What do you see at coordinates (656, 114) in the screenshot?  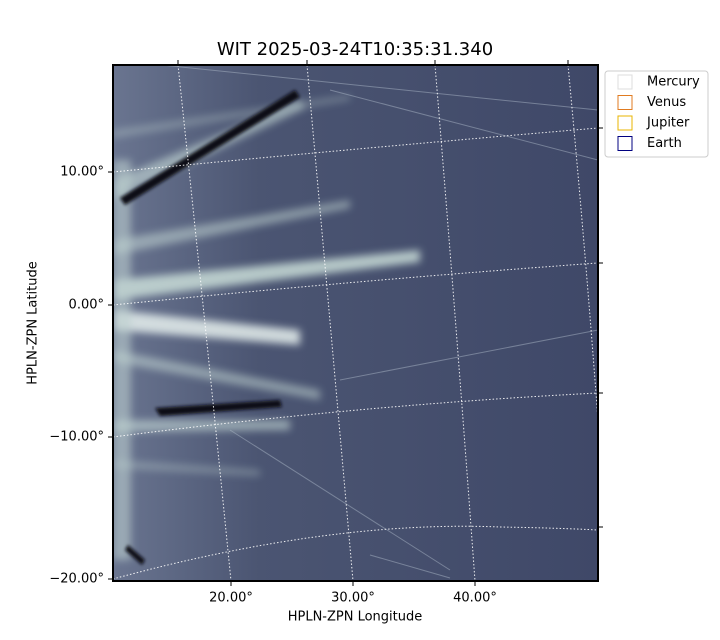 I see `legend: Mercury Venus Jupiter Earth` at bounding box center [656, 114].